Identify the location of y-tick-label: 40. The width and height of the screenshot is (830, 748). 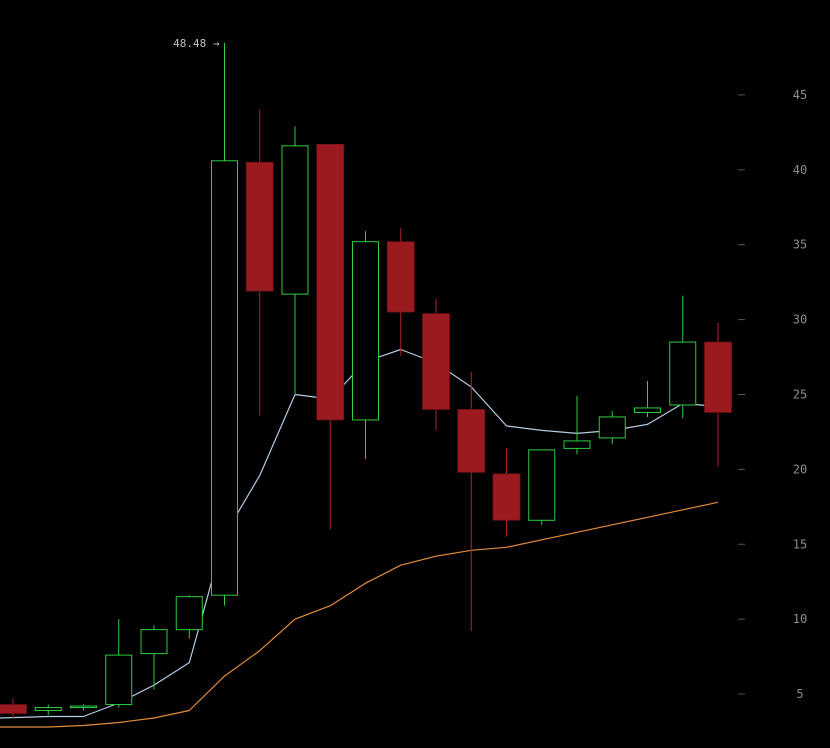
(800, 170).